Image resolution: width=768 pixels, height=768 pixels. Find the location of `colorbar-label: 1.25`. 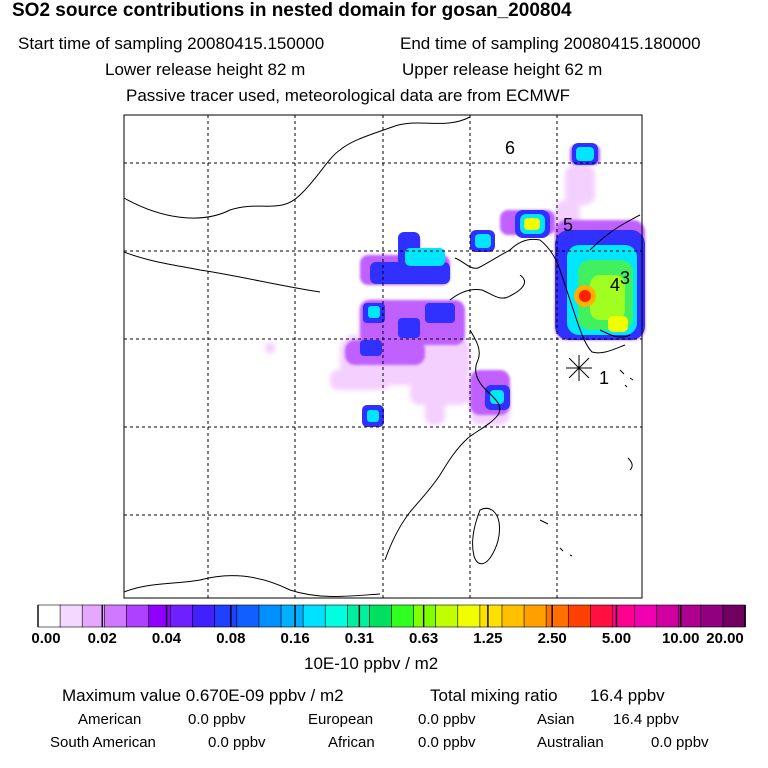

colorbar-label: 1.25 is located at coordinates (488, 638).